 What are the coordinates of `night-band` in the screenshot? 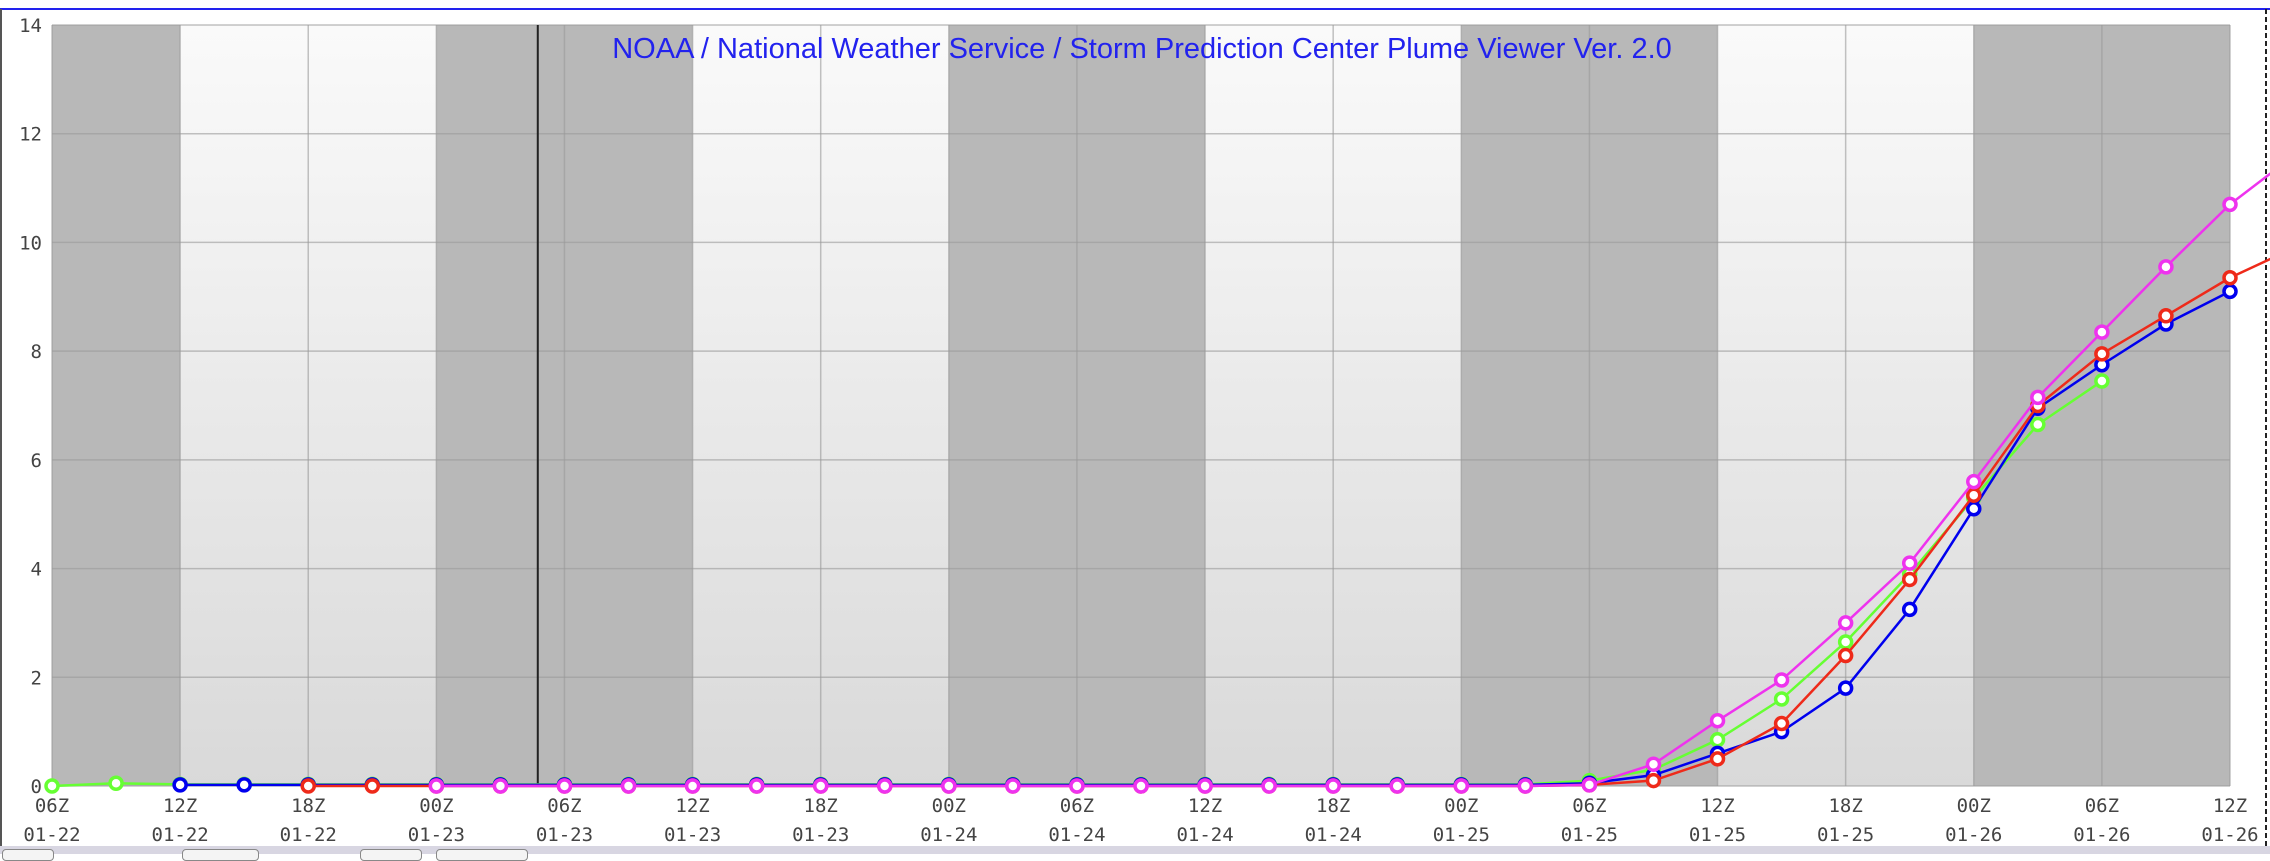 It's located at (116, 405).